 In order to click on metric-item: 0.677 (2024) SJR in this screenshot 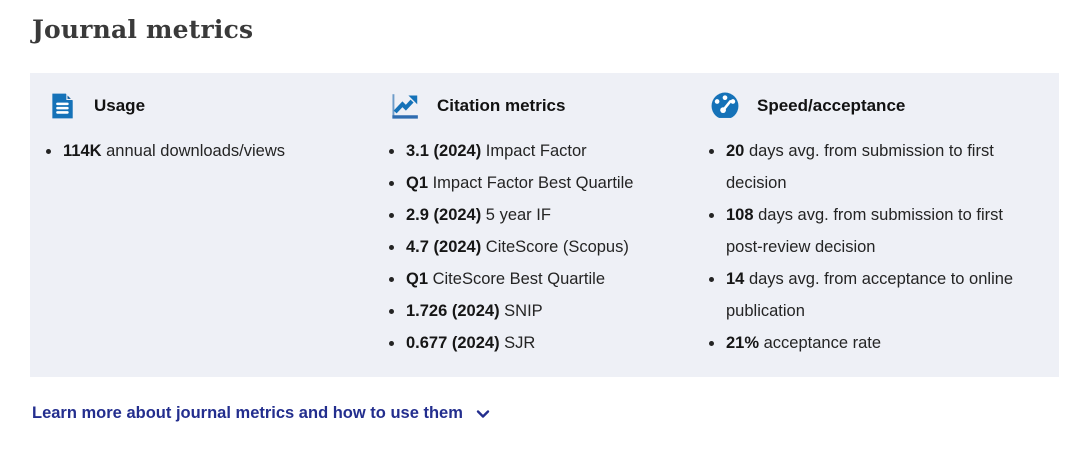, I will do `click(555, 343)`.